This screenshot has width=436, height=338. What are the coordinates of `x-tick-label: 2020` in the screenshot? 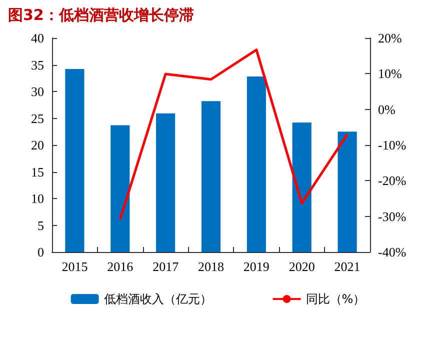 It's located at (301, 266).